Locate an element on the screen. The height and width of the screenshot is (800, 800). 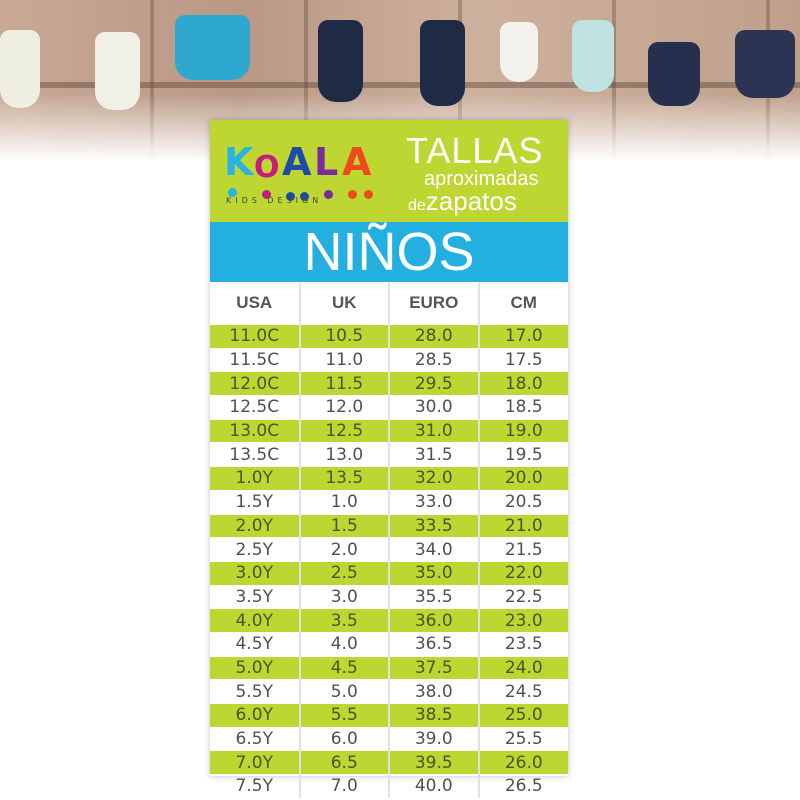
table-cell: 5.0 is located at coordinates (344, 691).